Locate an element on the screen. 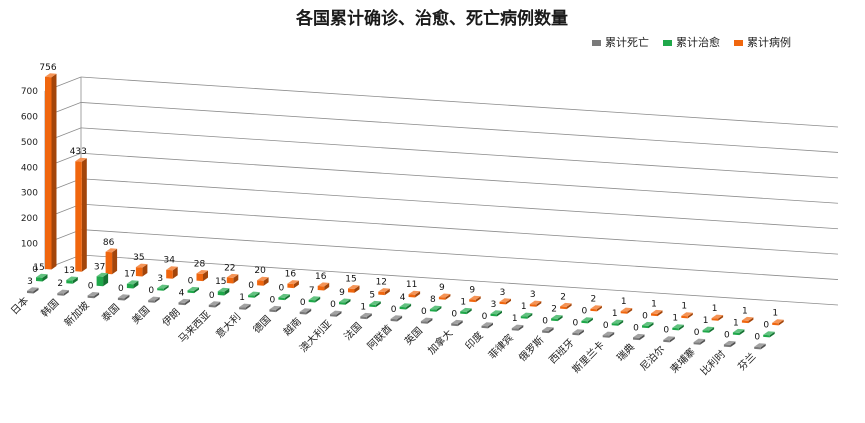  data-label: 17 is located at coordinates (129, 275).